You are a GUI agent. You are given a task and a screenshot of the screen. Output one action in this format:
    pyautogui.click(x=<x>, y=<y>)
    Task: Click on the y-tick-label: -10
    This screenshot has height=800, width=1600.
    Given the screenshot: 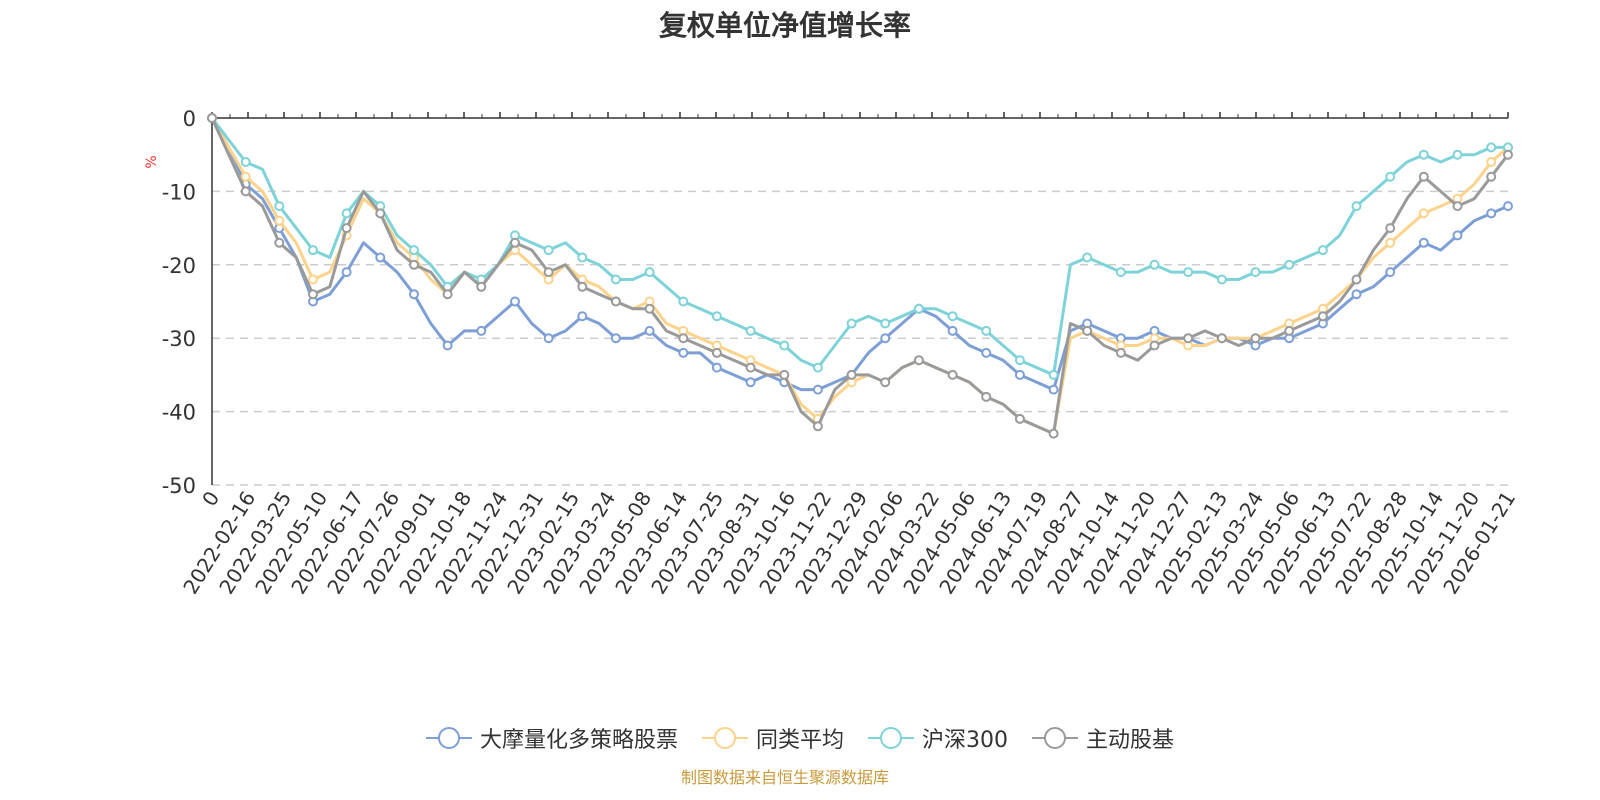 What is the action you would take?
    pyautogui.click(x=179, y=192)
    